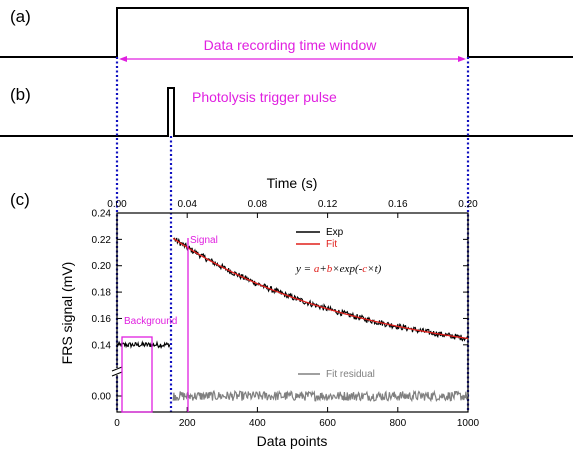 The width and height of the screenshot is (573, 456). I want to click on exp-line-baseline, so click(143, 345).